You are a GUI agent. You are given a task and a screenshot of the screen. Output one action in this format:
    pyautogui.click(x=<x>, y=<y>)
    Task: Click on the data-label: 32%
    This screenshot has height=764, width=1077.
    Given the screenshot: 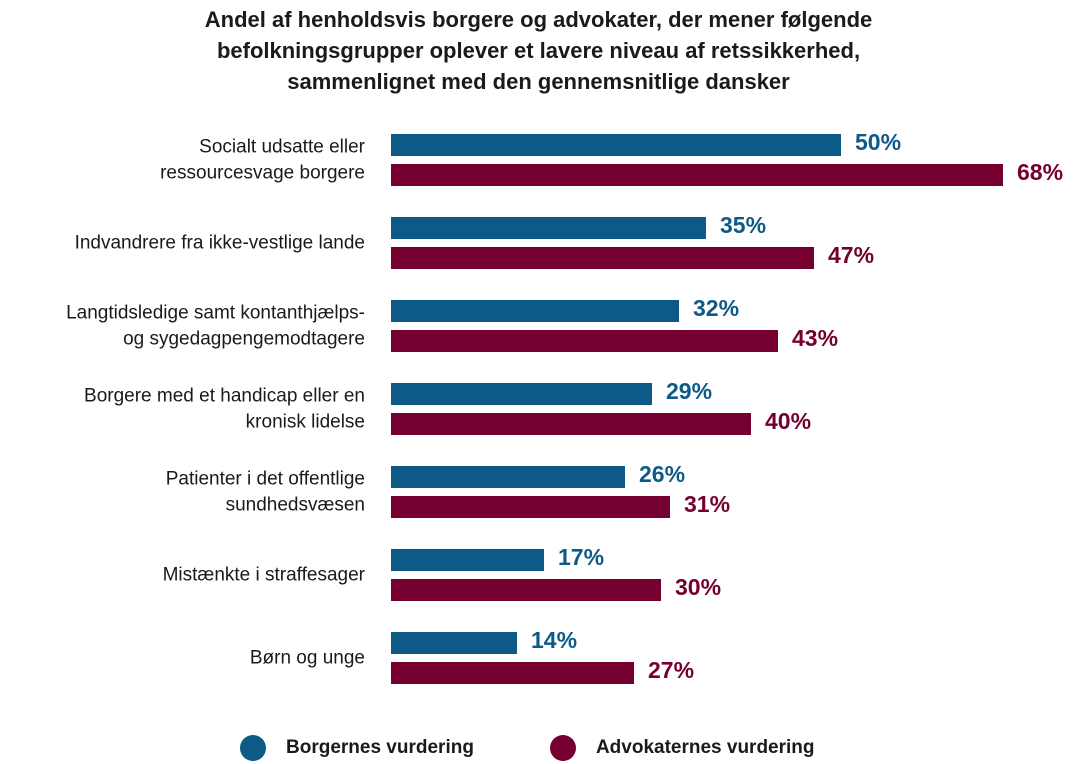 What is the action you would take?
    pyautogui.click(x=716, y=308)
    